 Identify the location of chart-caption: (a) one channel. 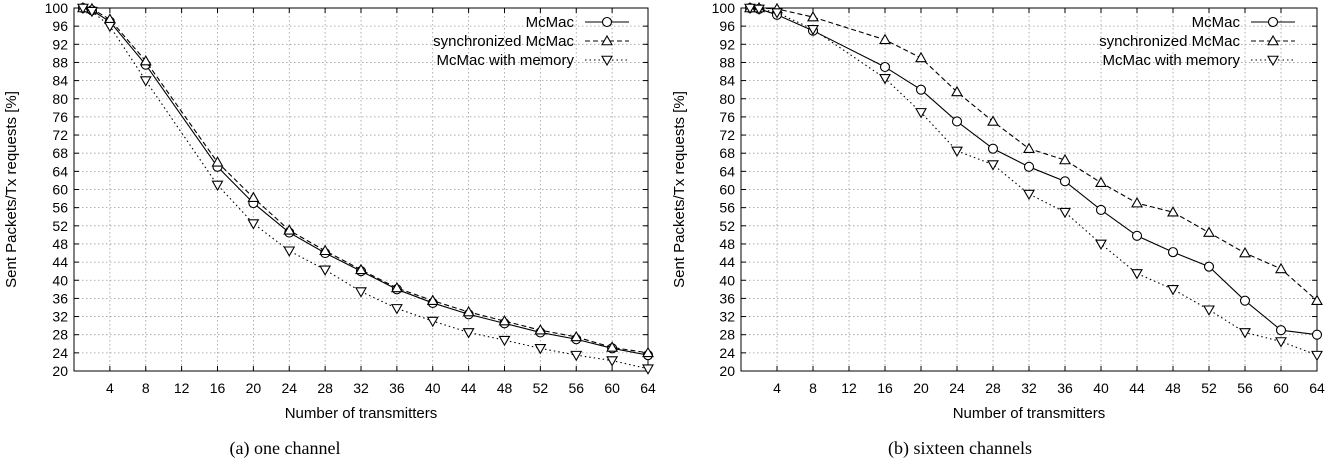
(285, 448).